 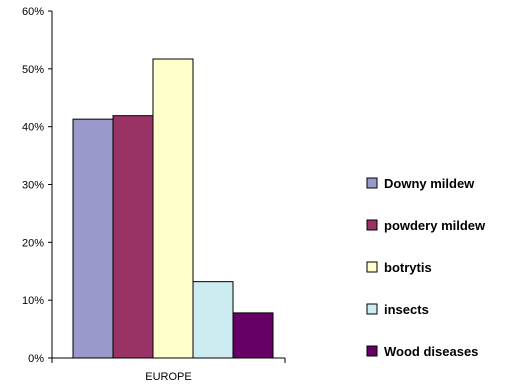 What do you see at coordinates (168, 370) in the screenshot?
I see `x-axis: EUROPE` at bounding box center [168, 370].